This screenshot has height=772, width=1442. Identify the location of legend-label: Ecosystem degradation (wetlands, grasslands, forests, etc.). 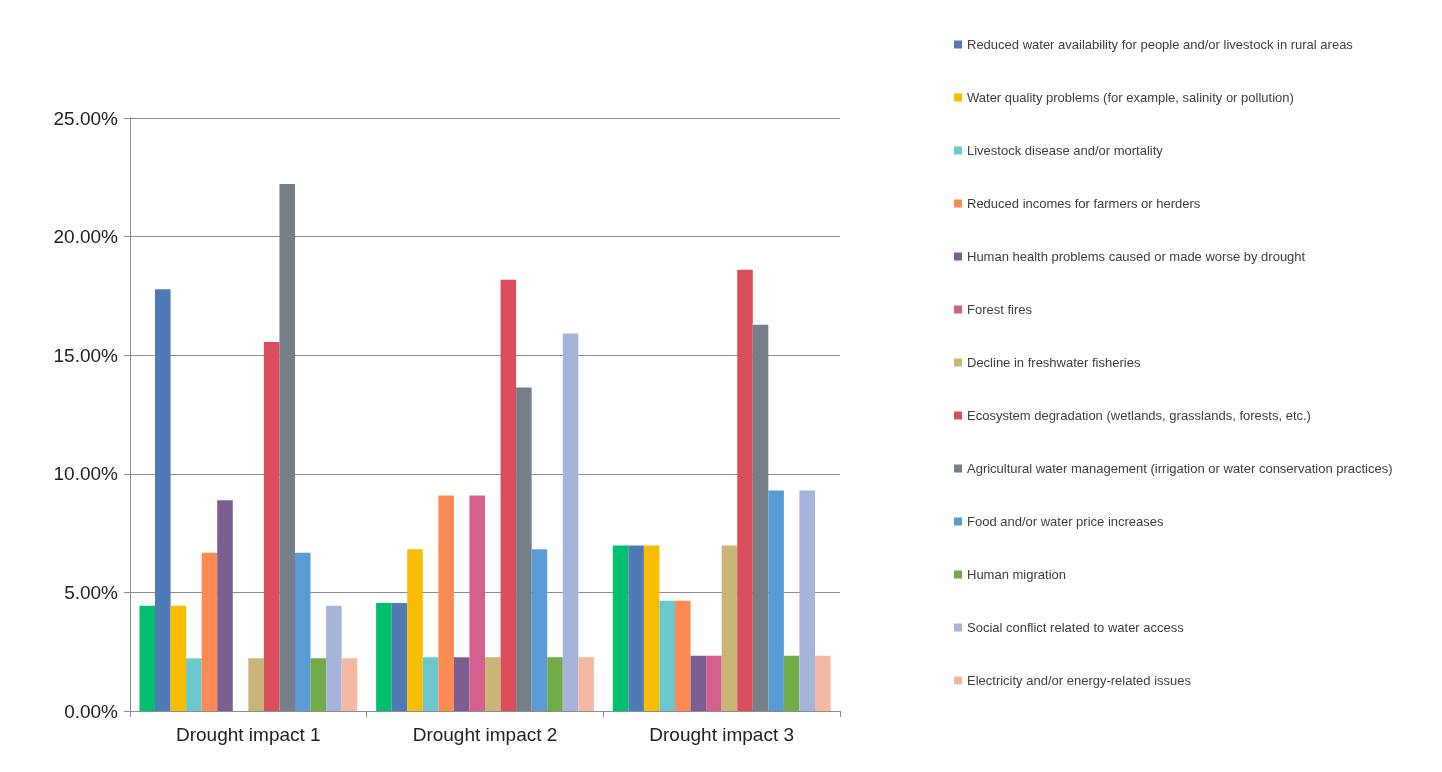
(1139, 415).